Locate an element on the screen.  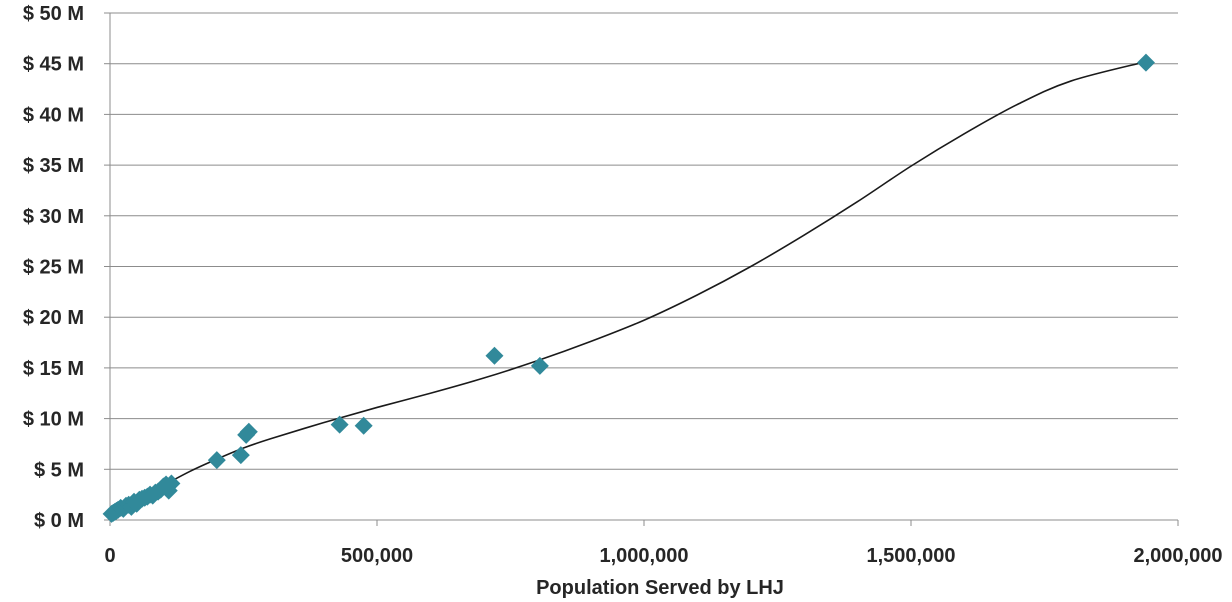
y-tick-label: $ 5 M is located at coordinates (59, 470).